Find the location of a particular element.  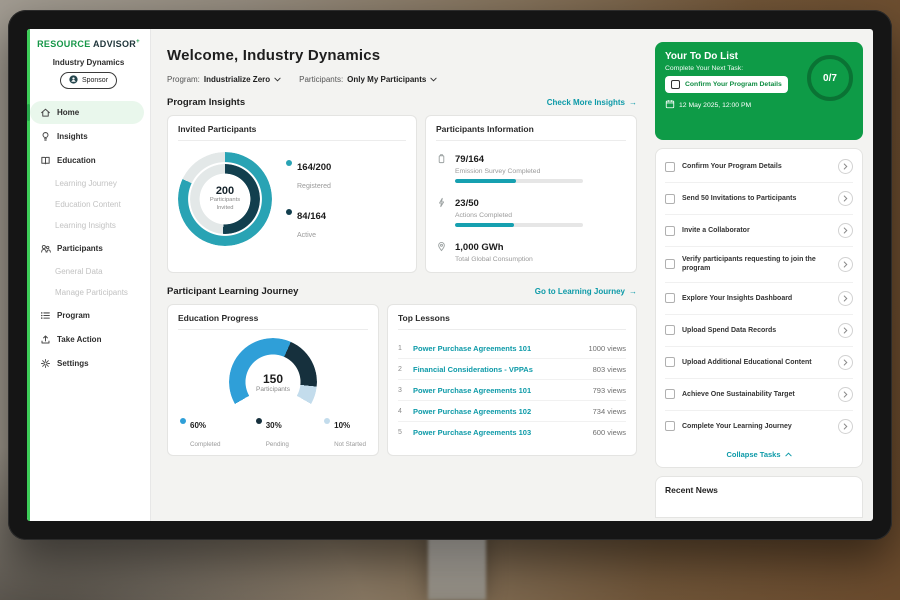

donut-center-label-2: Invited is located at coordinates (225, 208).